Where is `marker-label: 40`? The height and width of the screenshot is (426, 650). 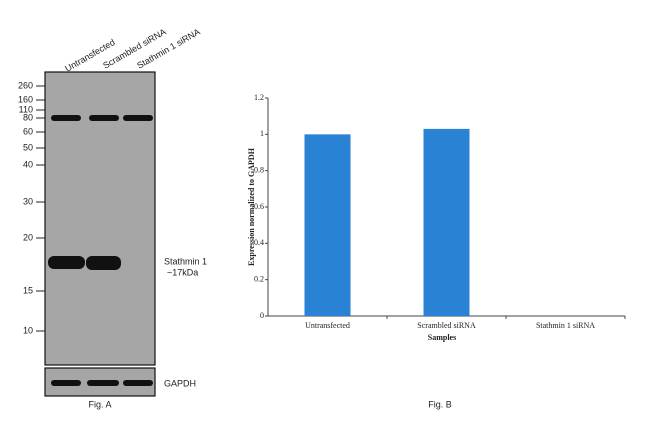
marker-label: 40 is located at coordinates (28, 164).